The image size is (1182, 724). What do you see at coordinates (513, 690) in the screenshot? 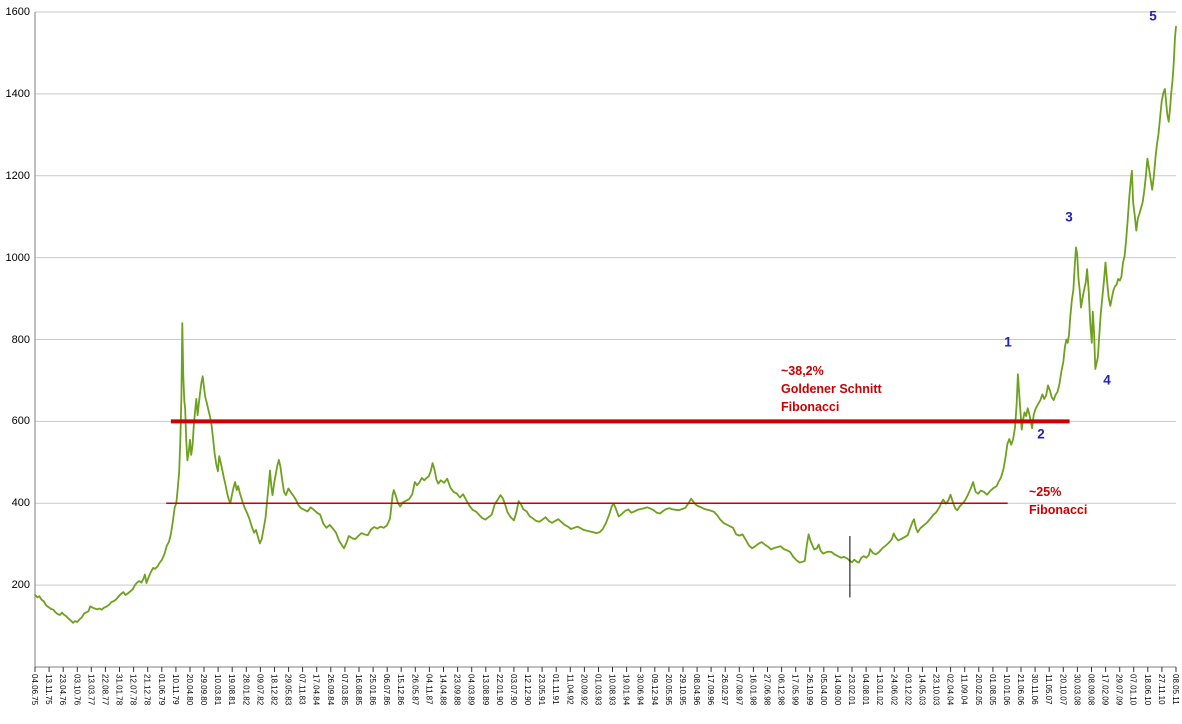
I see `x-axis-tick-label: 03.07.90` at bounding box center [513, 690].